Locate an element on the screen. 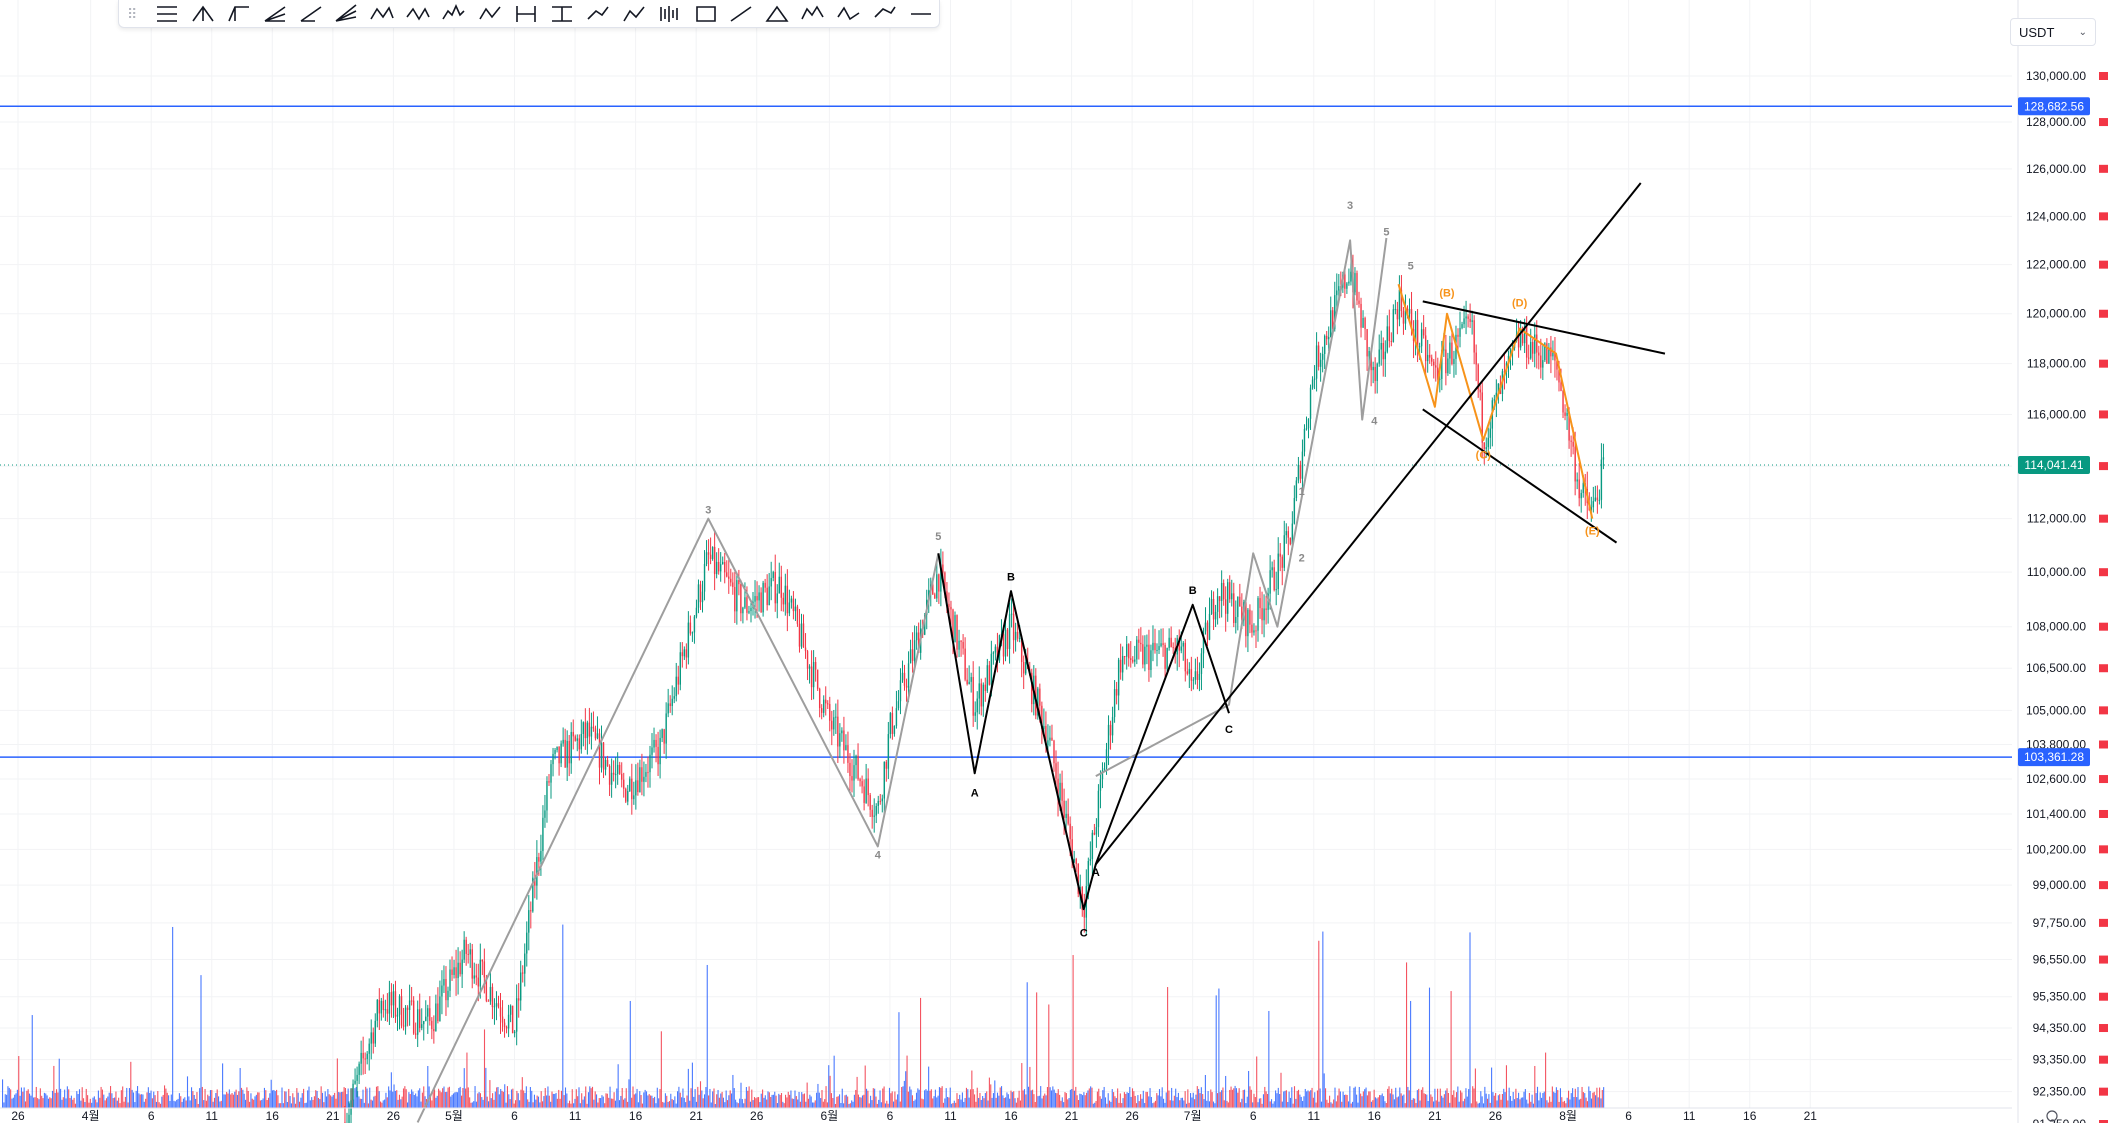  xabcd-pattern-tool-button is located at coordinates (382, 14).